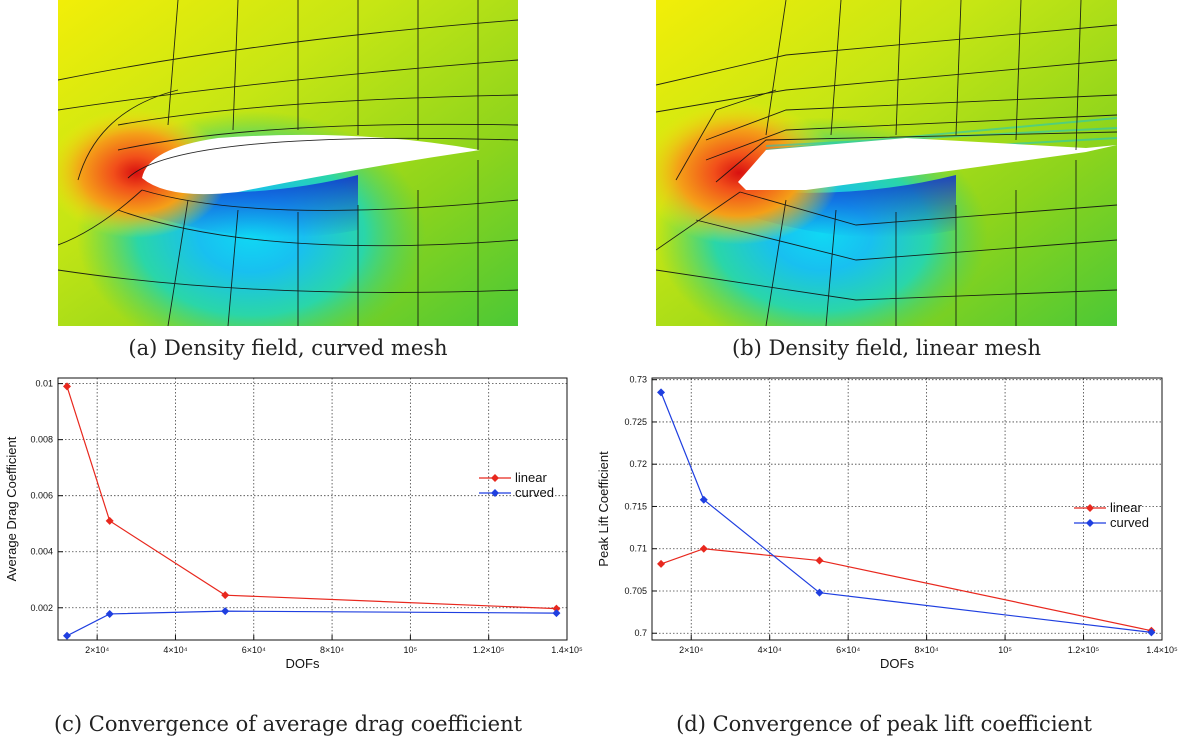 Image resolution: width=1179 pixels, height=749 pixels. What do you see at coordinates (640, 633) in the screenshot?
I see `y-tick-label: 0.7` at bounding box center [640, 633].